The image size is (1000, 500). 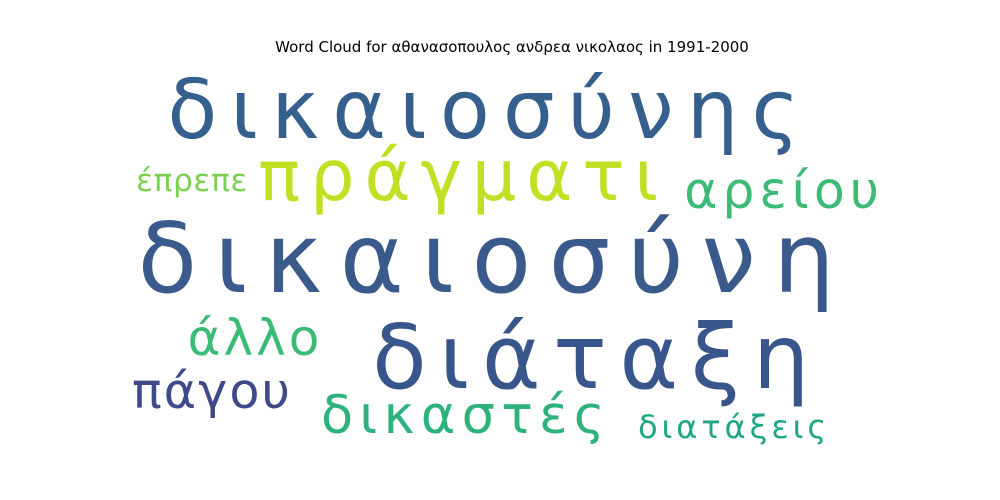 I want to click on word-3: πράγματι, so click(x=463, y=176).